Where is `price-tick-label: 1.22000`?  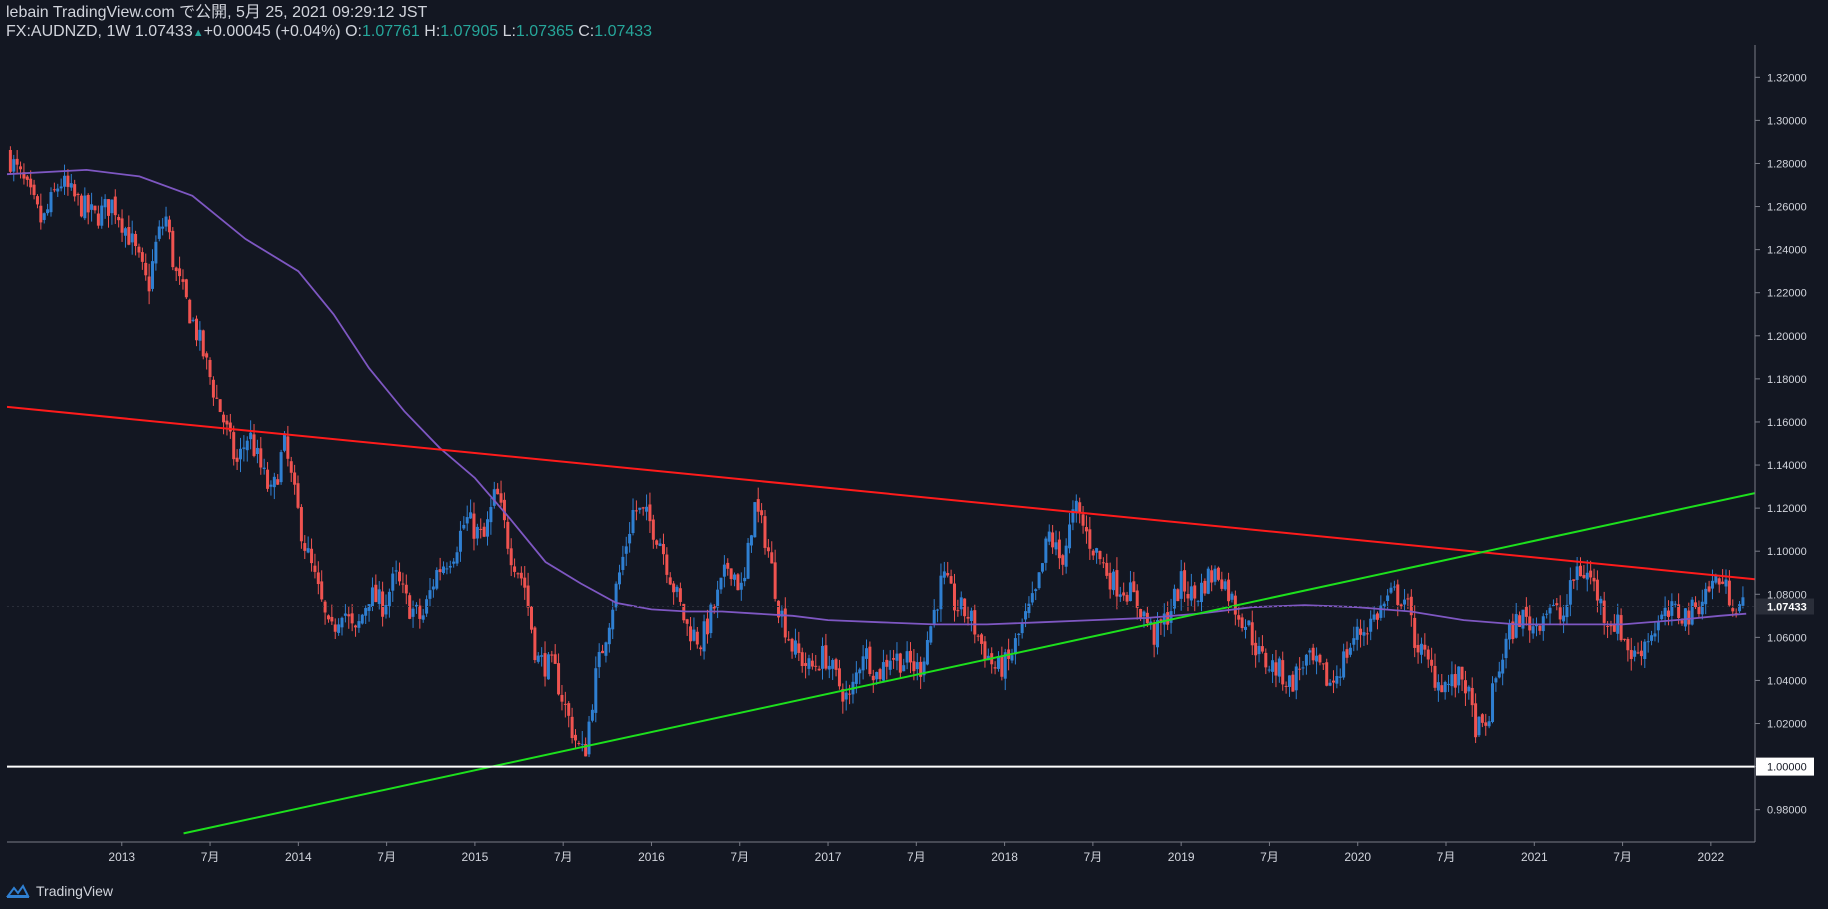 price-tick-label: 1.22000 is located at coordinates (1787, 294).